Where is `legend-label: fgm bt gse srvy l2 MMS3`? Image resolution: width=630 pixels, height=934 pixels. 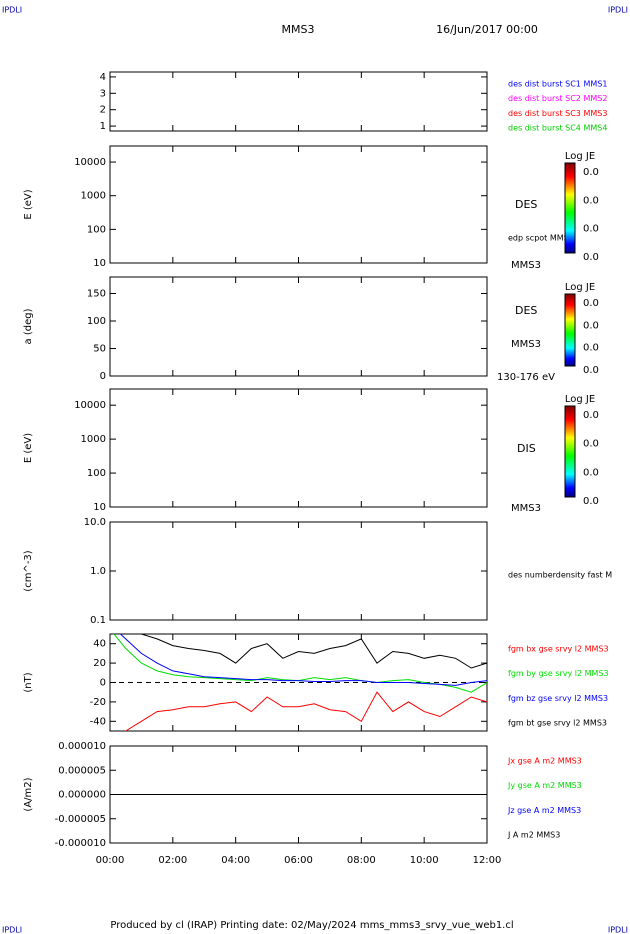 legend-label: fgm bt gse srvy l2 MMS3 is located at coordinates (557, 723).